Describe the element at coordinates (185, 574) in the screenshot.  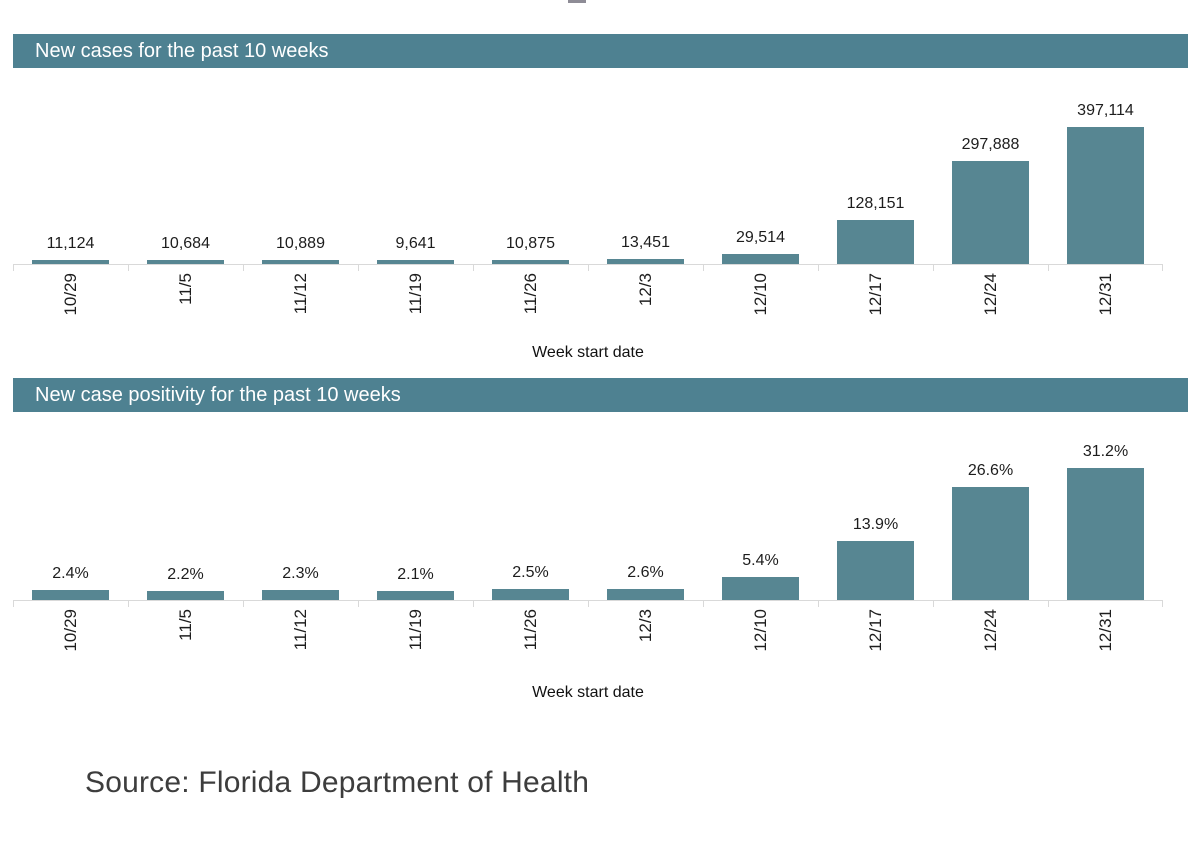
I see `bar-value-label: 2.2%` at that location.